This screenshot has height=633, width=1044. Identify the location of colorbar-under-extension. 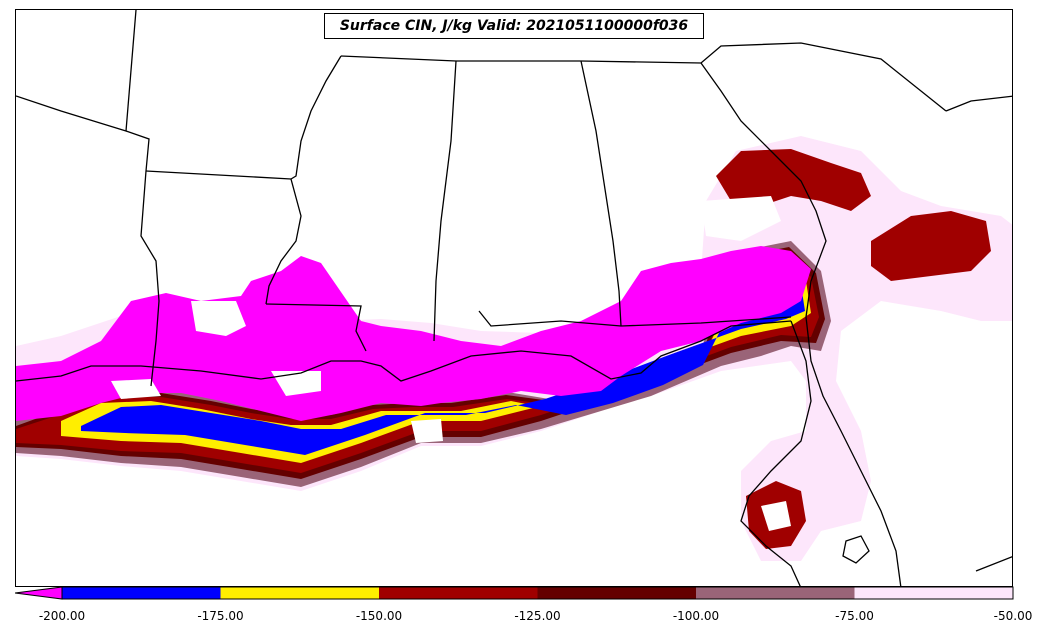
(39, 593).